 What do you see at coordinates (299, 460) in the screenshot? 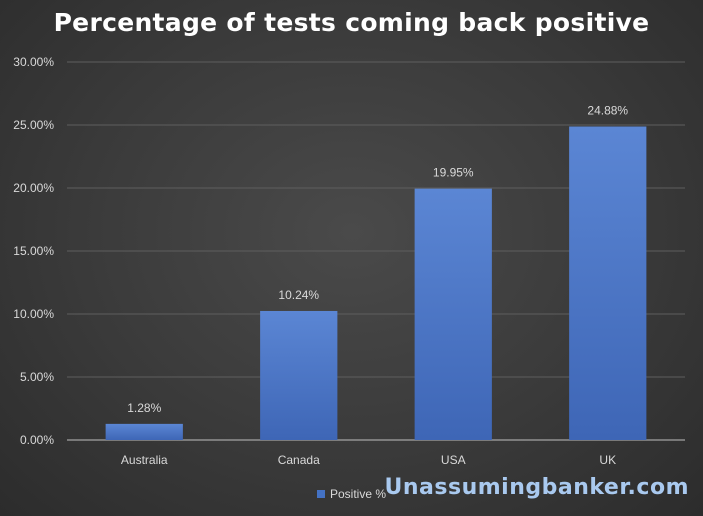
I see `x-tick-label: Canada` at bounding box center [299, 460].